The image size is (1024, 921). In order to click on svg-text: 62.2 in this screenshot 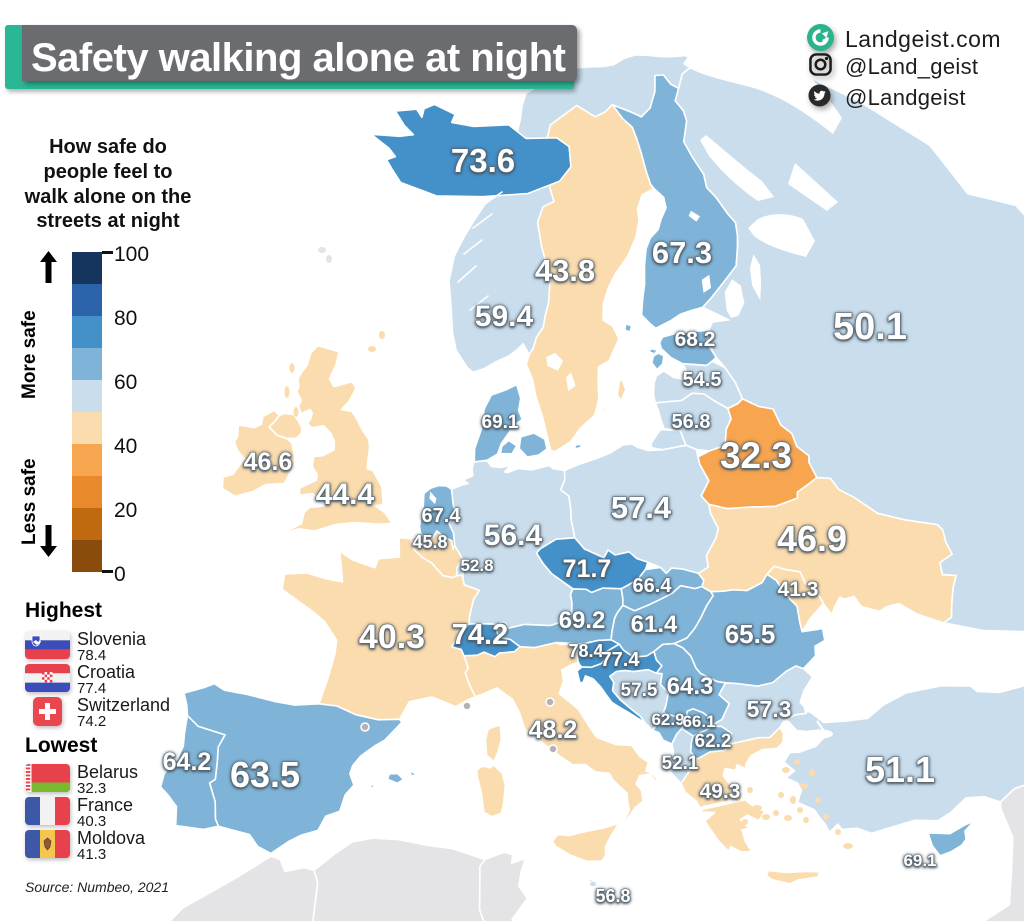, I will do `click(713, 741)`.